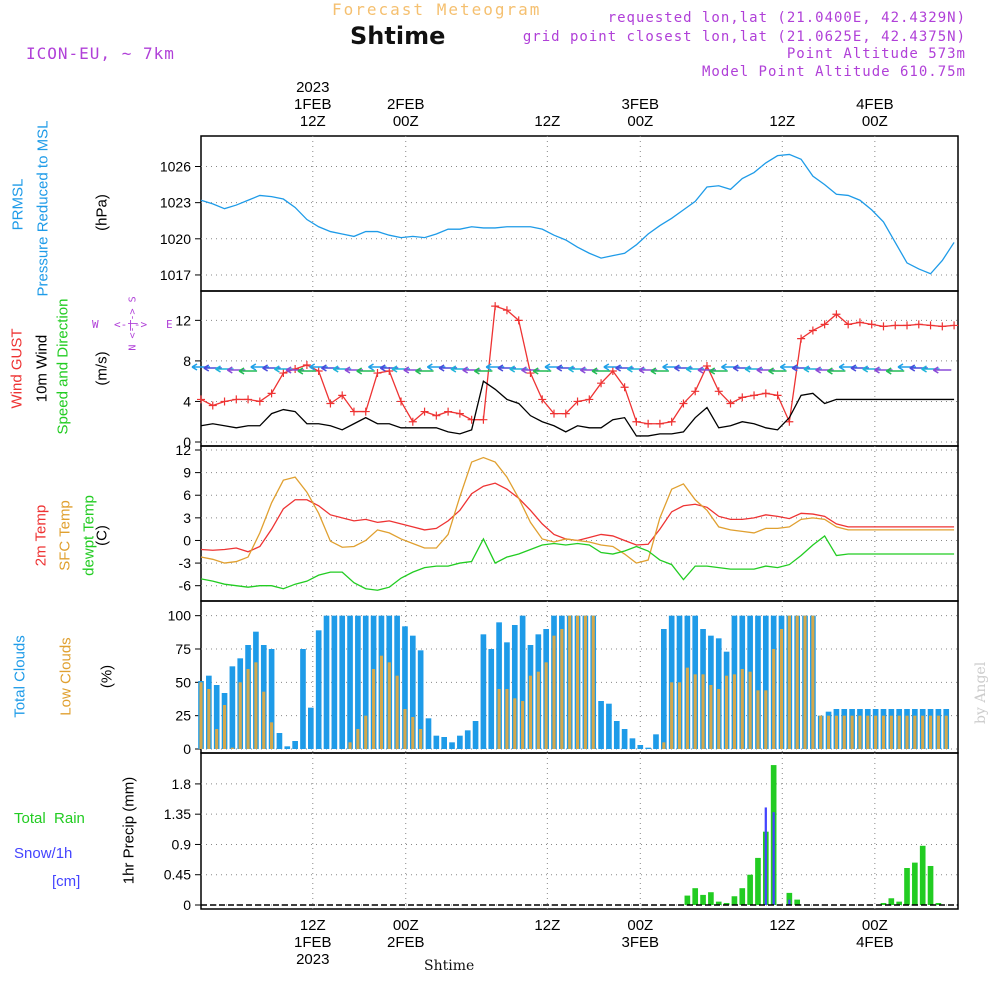  Describe the element at coordinates (183, 649) in the screenshot. I see `y-tick-label: 75` at that location.